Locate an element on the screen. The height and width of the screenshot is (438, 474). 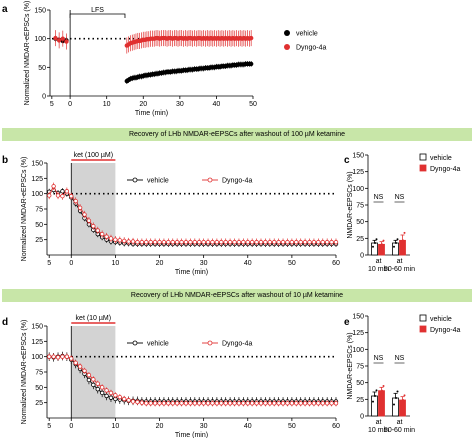
x-tick-label-b: 20 is located at coordinates (160, 263).